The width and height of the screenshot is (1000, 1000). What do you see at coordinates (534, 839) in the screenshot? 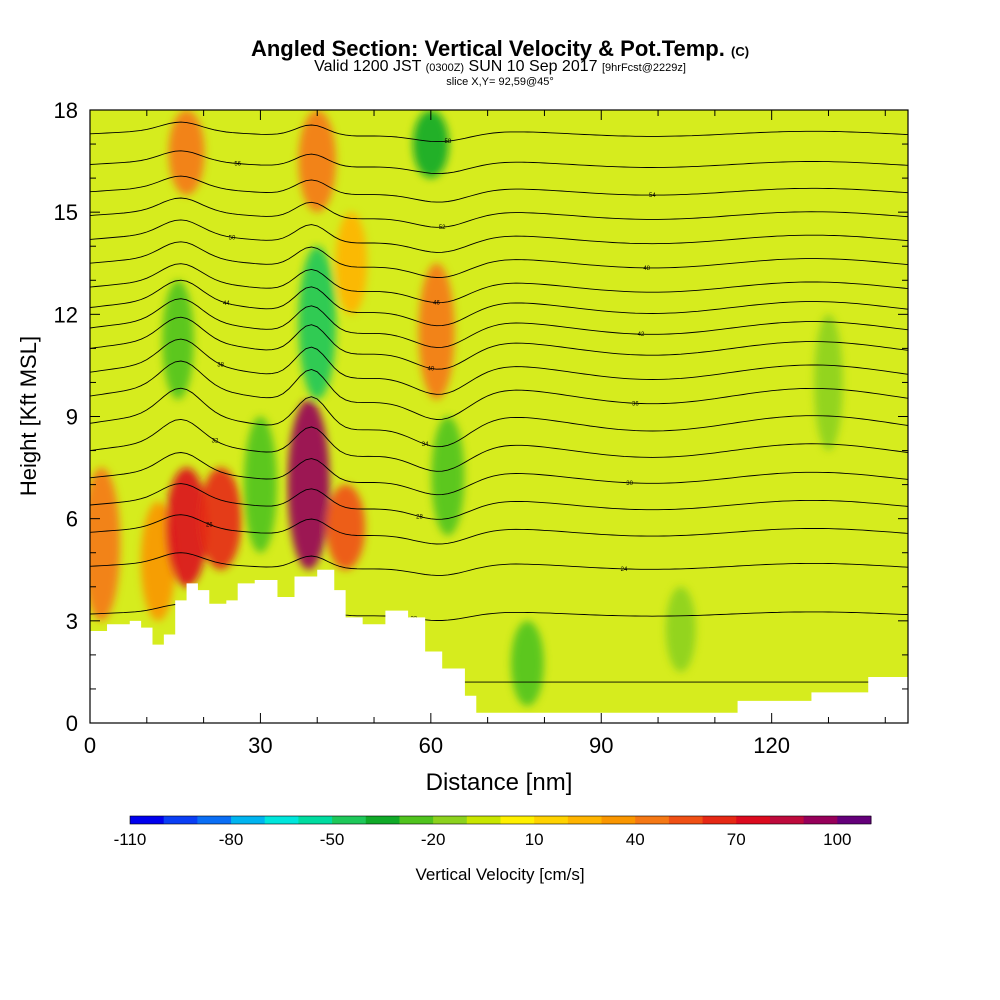
I see `colorbar-tick-label: 10` at bounding box center [534, 839].